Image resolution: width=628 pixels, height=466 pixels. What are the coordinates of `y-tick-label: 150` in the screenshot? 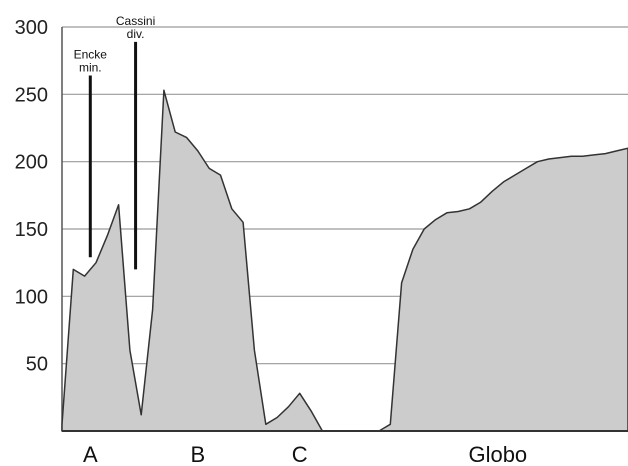 It's located at (31, 230).